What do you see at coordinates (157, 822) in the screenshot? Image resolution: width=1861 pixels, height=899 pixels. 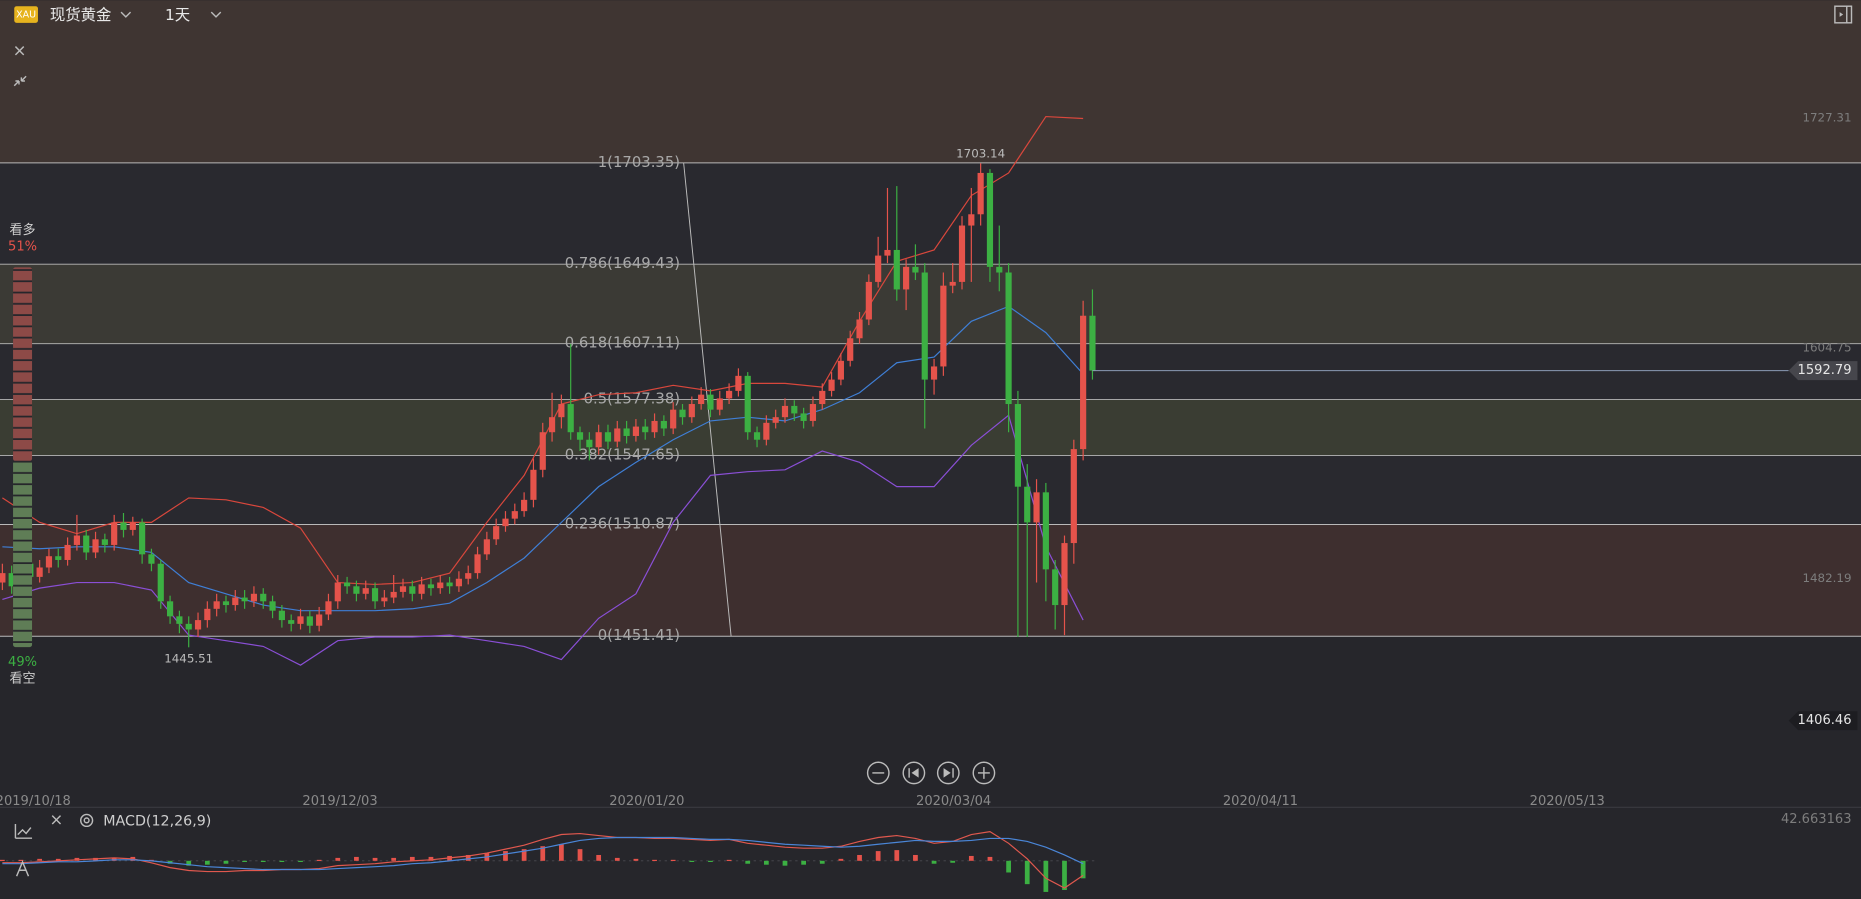 I see `macd-title: MACD(12,26,9)` at bounding box center [157, 822].